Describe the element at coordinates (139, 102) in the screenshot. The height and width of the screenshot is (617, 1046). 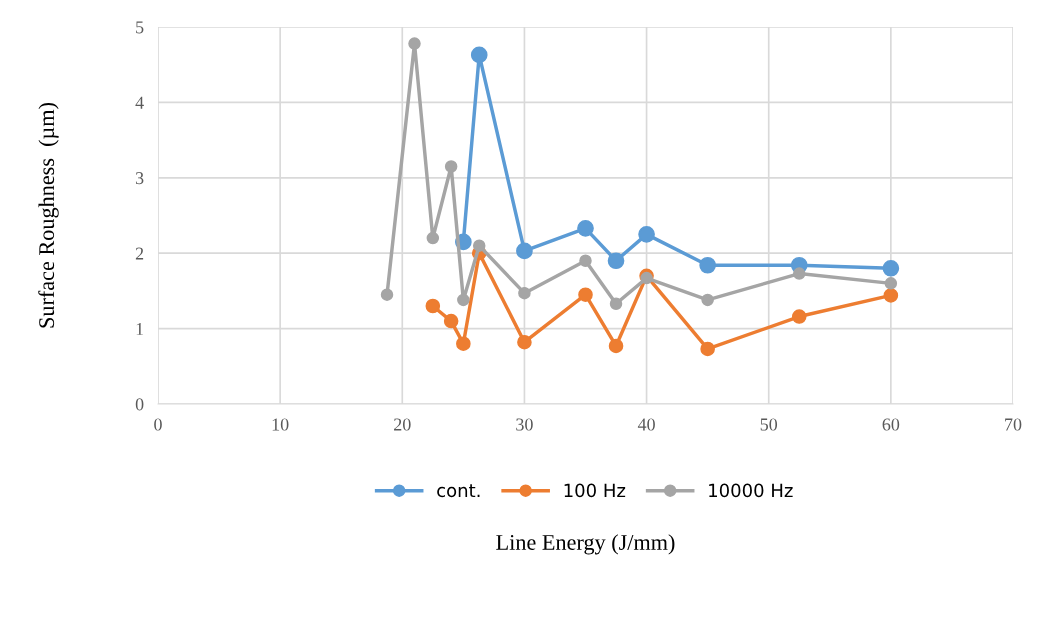
I see `y-tick-label: 4` at that location.